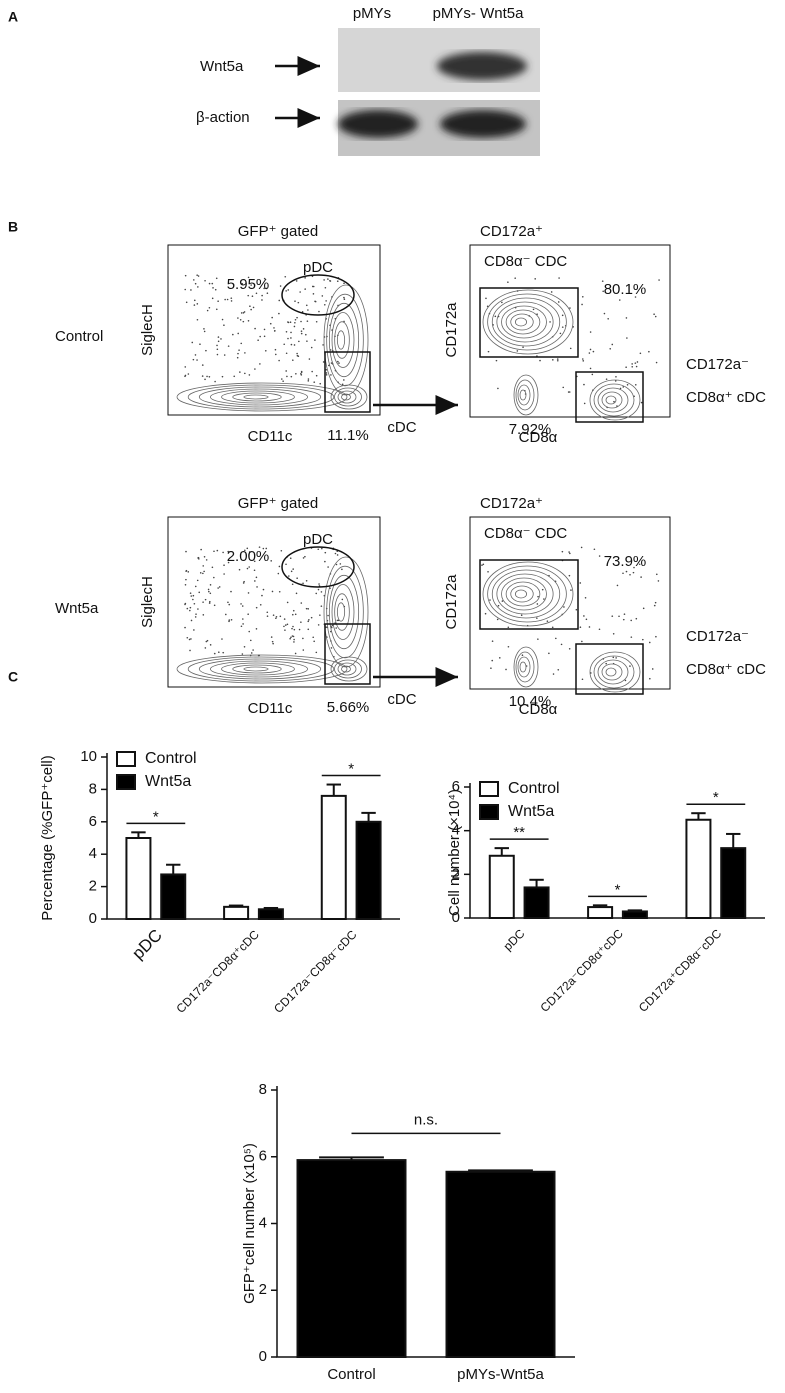 The width and height of the screenshot is (785, 1393). What do you see at coordinates (348, 707) in the screenshot?
I see `gate-pct: 5.66%` at bounding box center [348, 707].